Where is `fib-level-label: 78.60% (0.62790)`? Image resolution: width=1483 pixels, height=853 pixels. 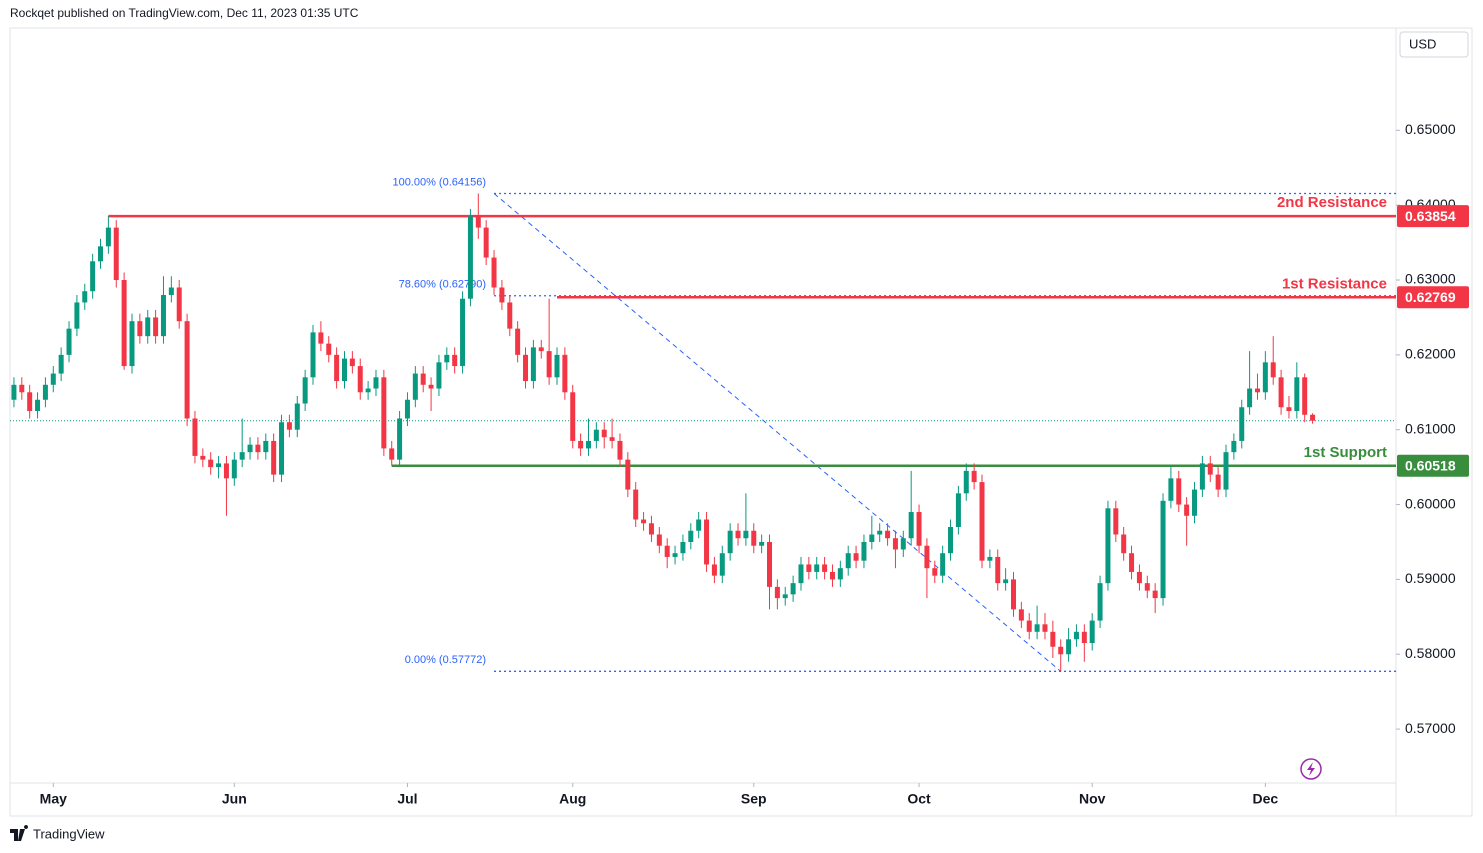
fib-level-label: 78.60% (0.62790) is located at coordinates (442, 285).